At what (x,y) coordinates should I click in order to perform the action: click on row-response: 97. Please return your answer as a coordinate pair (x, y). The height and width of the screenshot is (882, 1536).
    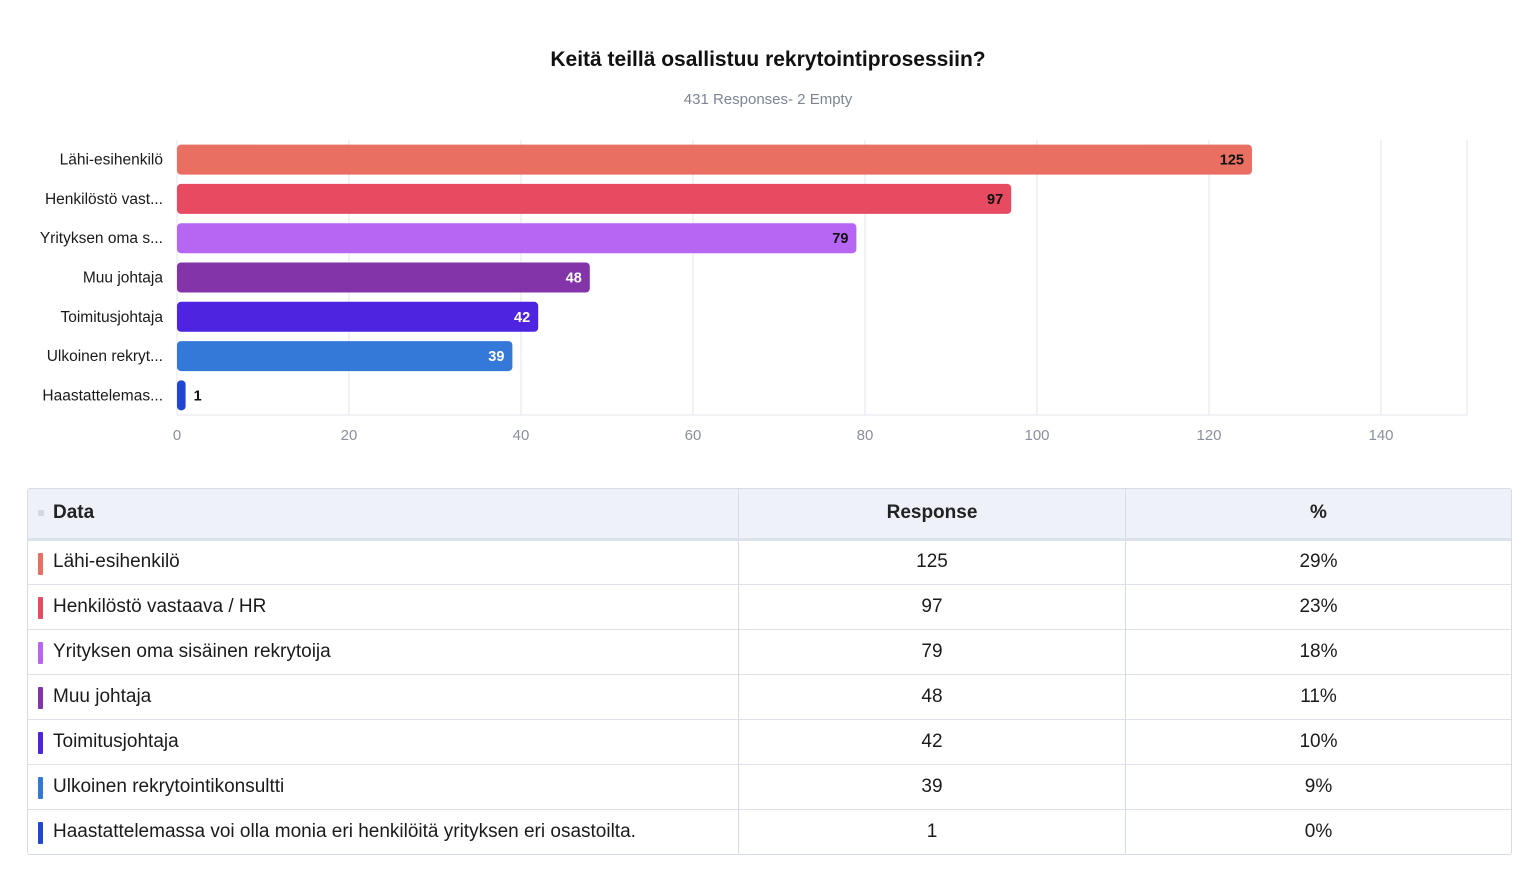
    Looking at the image, I should click on (932, 606).